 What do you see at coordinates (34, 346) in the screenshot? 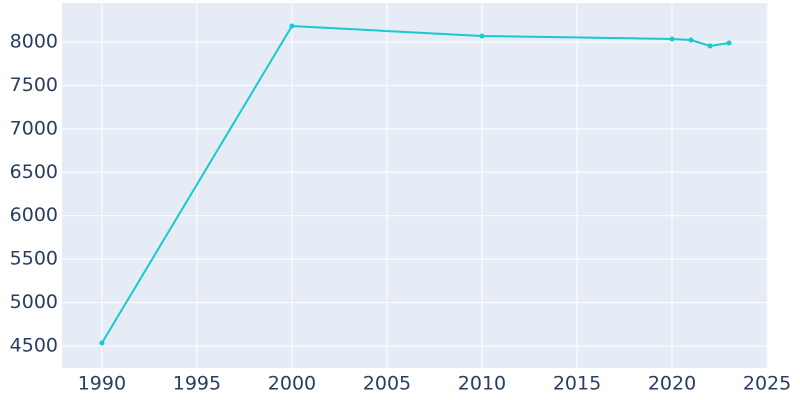
I see `y-tick-label: 4500` at bounding box center [34, 346].